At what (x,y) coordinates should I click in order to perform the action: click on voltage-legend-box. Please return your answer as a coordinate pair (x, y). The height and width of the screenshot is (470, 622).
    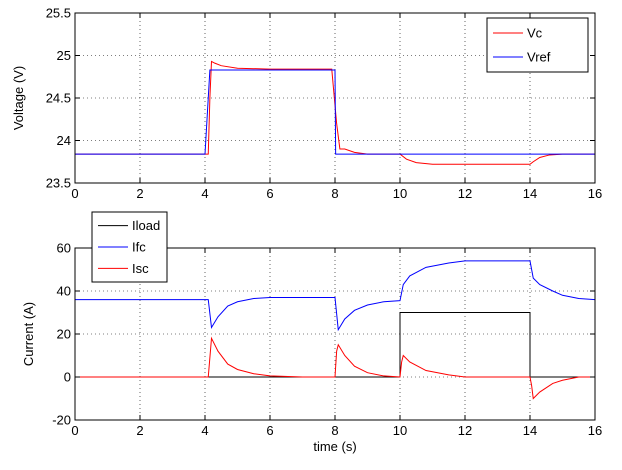
    Looking at the image, I should click on (537, 45).